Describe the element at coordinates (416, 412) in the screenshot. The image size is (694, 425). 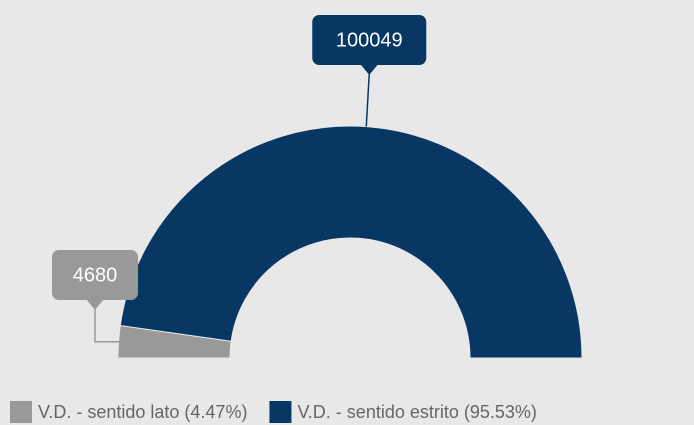
I see `legend-label: V.D. - sentido estrito (95.53%)` at that location.